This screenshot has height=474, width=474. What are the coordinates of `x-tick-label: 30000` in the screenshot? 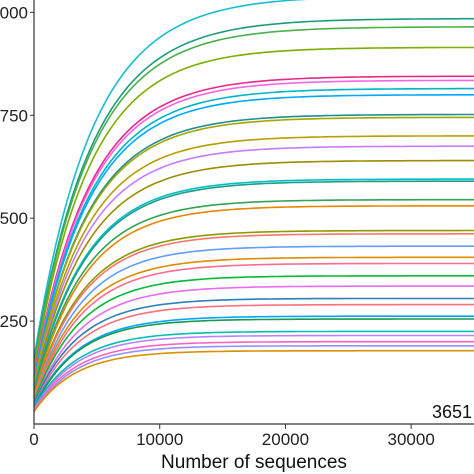 It's located at (411, 439).